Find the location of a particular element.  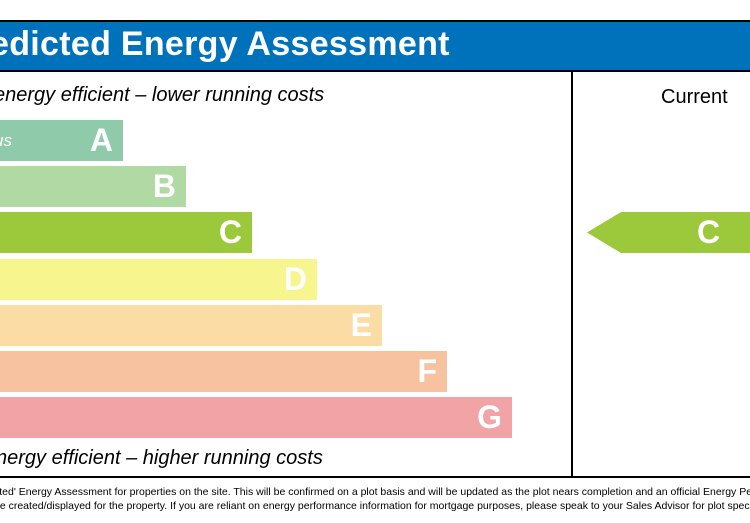

band-a-sublabel: us is located at coordinates (6, 140).